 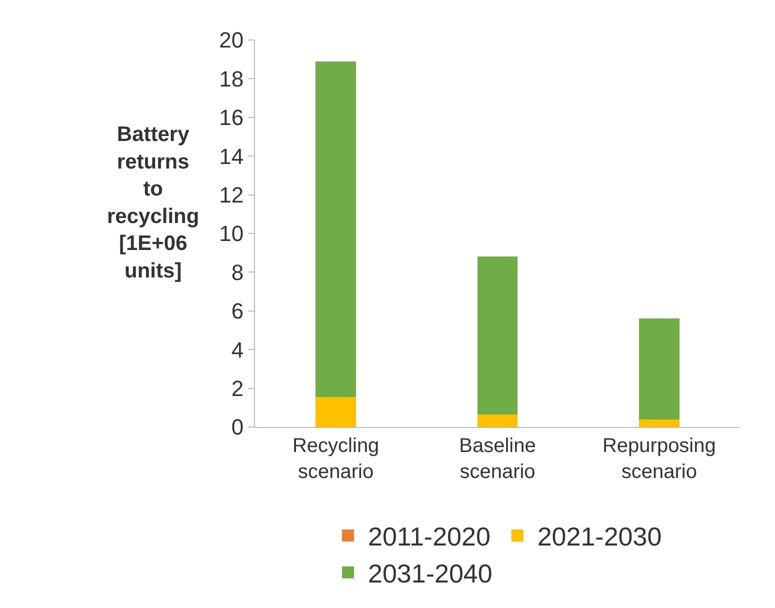 I want to click on y-tick-label: 6, so click(x=237, y=311).